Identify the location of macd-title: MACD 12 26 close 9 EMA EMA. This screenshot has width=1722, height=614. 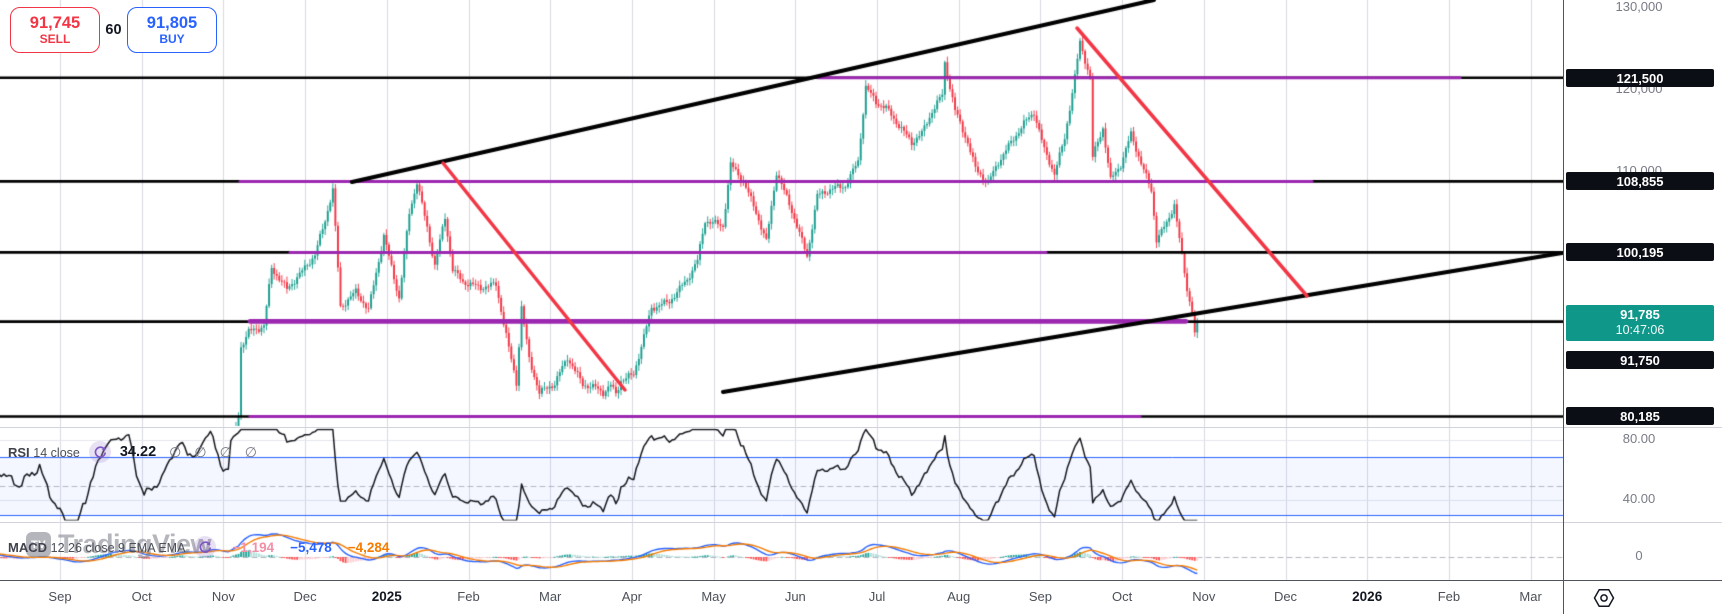
(97, 547).